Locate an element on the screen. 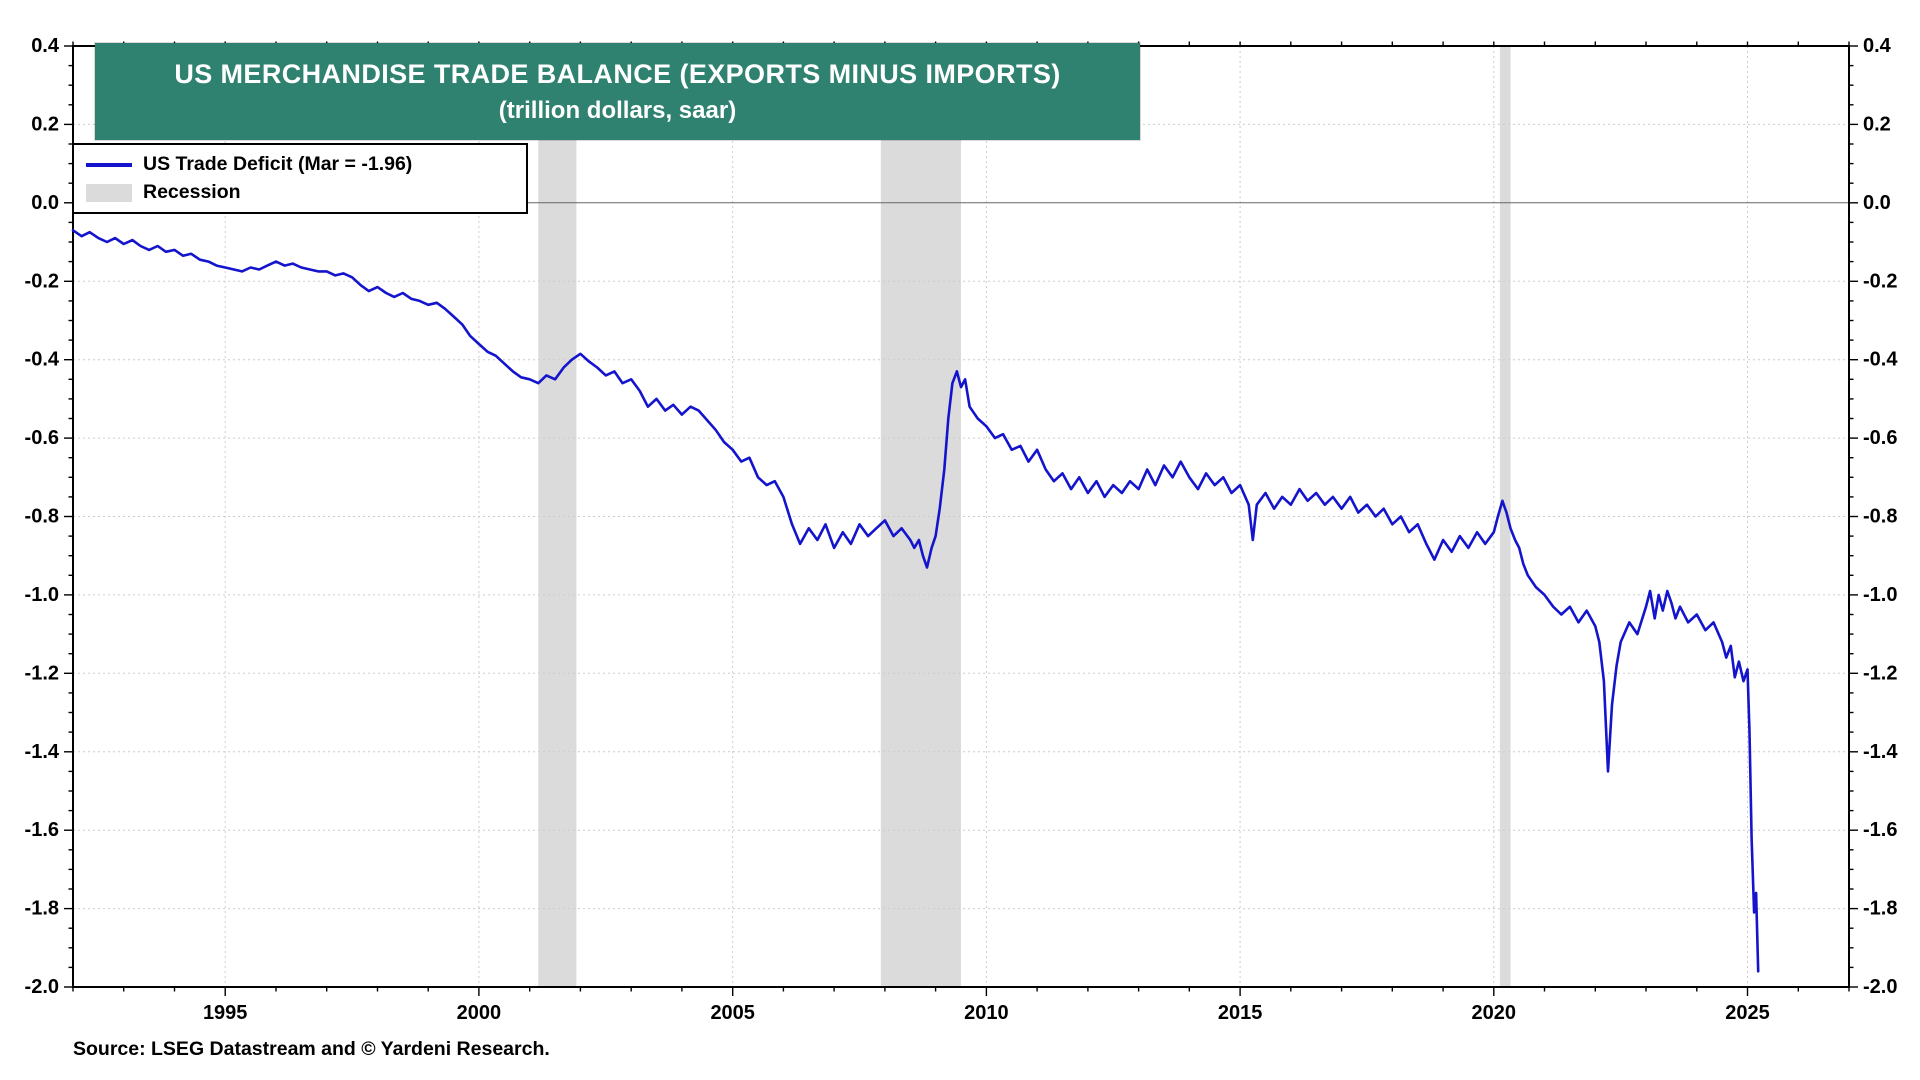  svg-text: 2000 is located at coordinates (479, 1013).